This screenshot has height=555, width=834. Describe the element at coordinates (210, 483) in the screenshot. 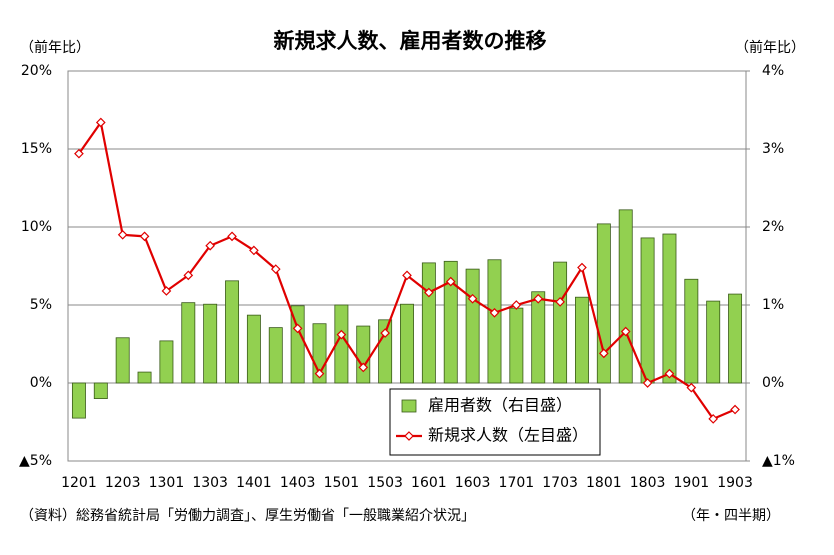

I see `x-tick-label: 1303` at that location.